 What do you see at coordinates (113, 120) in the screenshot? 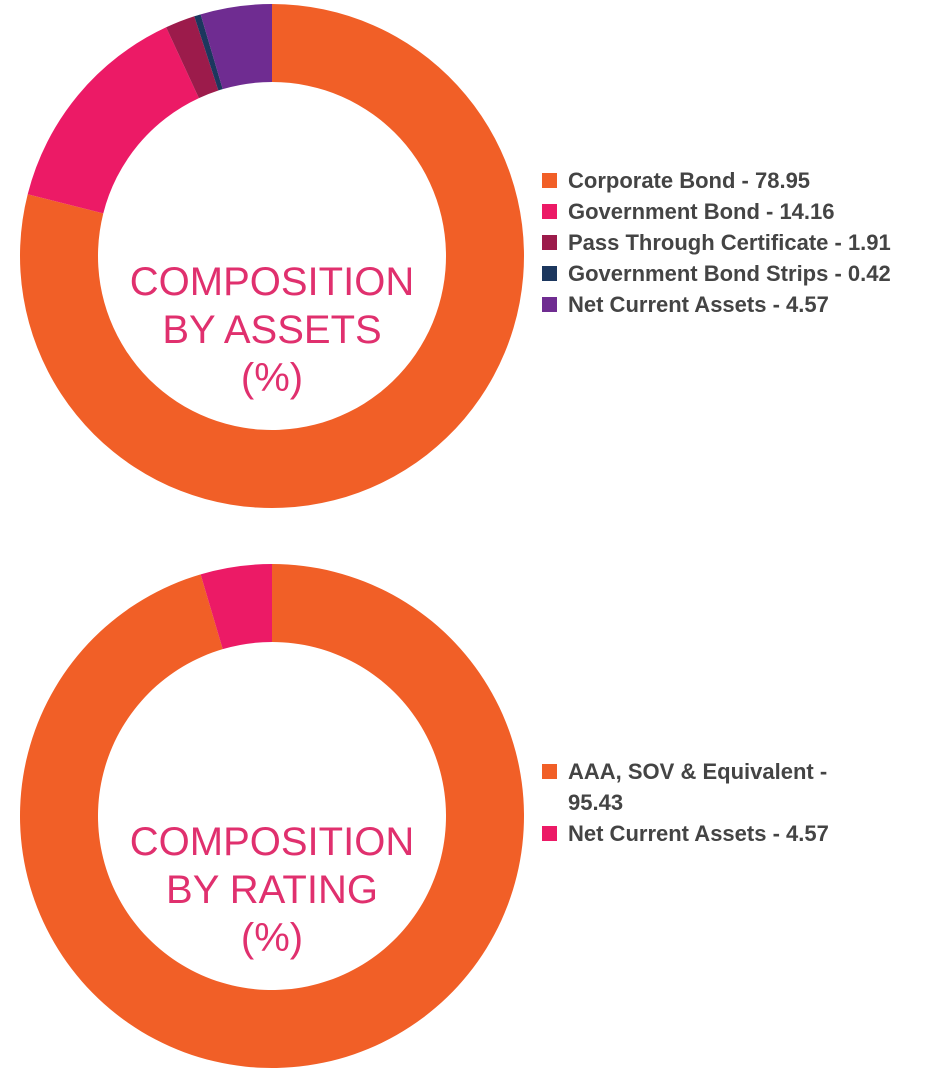
I see `slice-government-bond` at bounding box center [113, 120].